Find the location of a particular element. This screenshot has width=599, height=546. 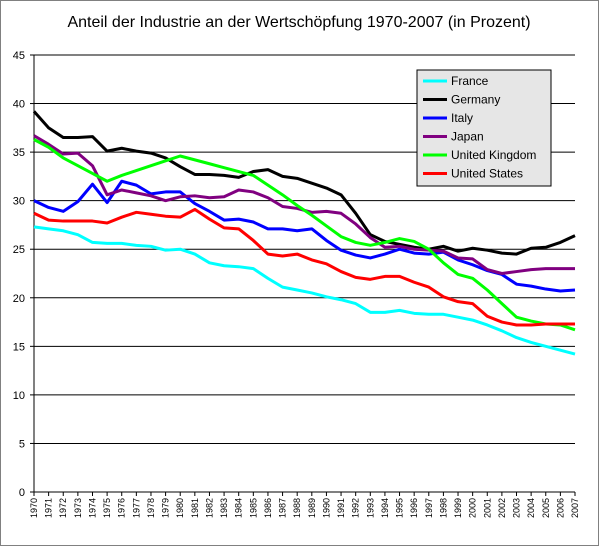

x-tick-label: 1977 is located at coordinates (136, 508).